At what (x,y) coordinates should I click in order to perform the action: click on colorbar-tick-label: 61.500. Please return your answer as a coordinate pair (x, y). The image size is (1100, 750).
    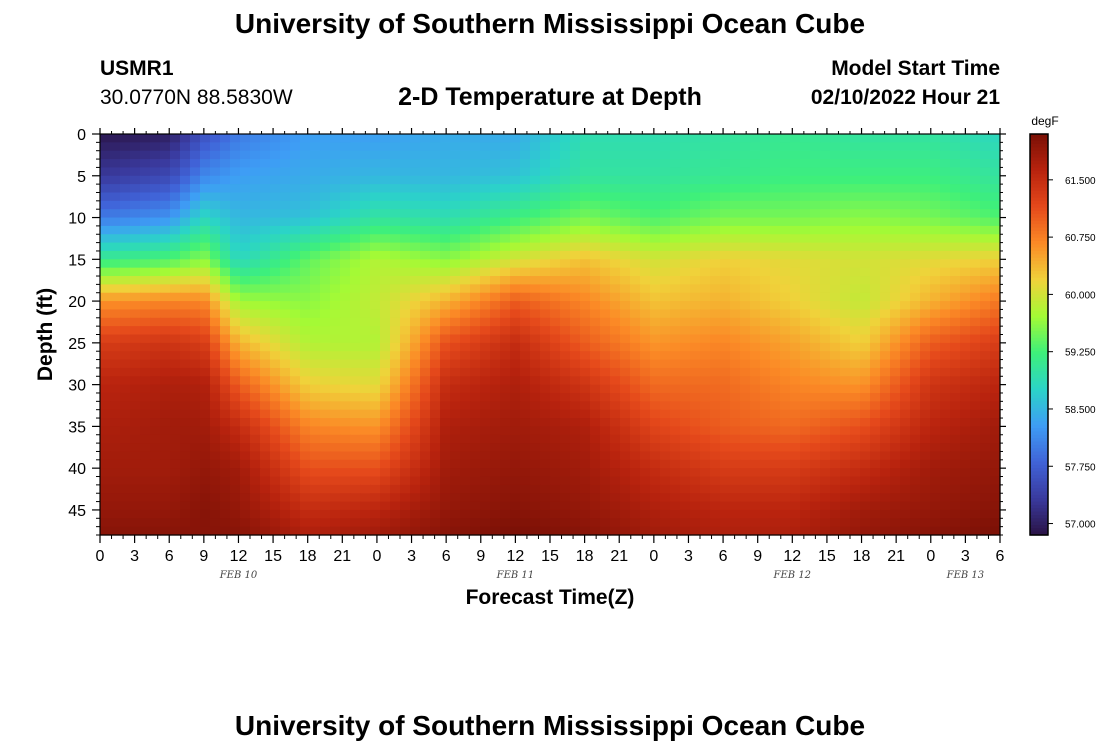
    Looking at the image, I should click on (1080, 181).